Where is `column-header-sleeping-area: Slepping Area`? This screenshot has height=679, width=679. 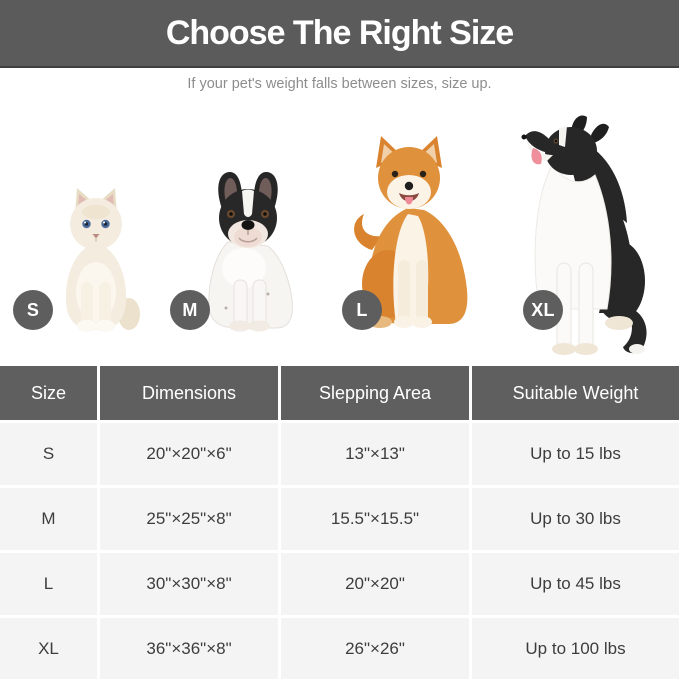
column-header-sleeping-area: Slepping Area is located at coordinates (376, 393).